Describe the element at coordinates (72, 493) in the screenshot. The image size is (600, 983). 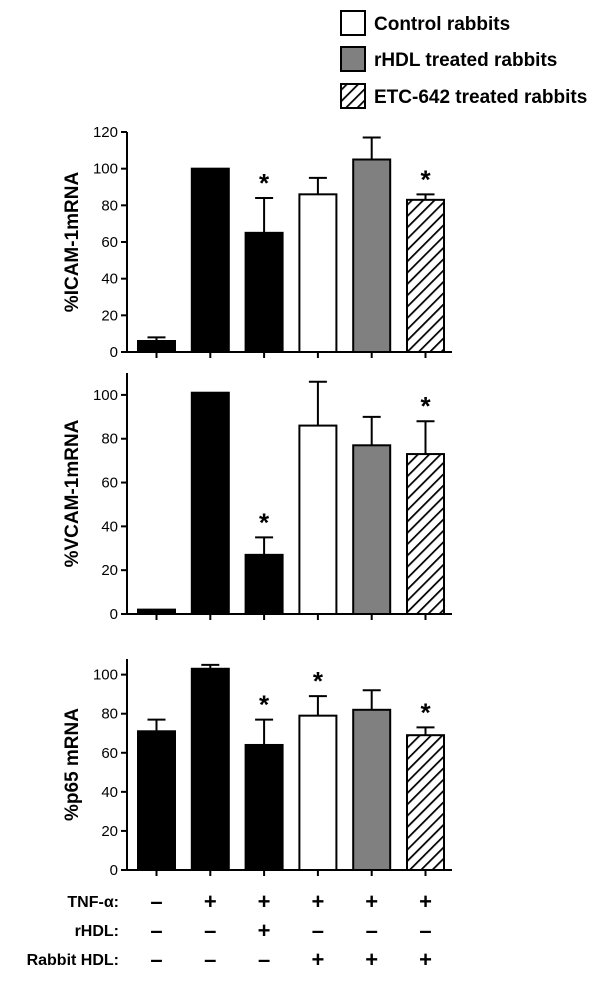
I see `y-axis-label: %VCAM-1mRNA` at that location.